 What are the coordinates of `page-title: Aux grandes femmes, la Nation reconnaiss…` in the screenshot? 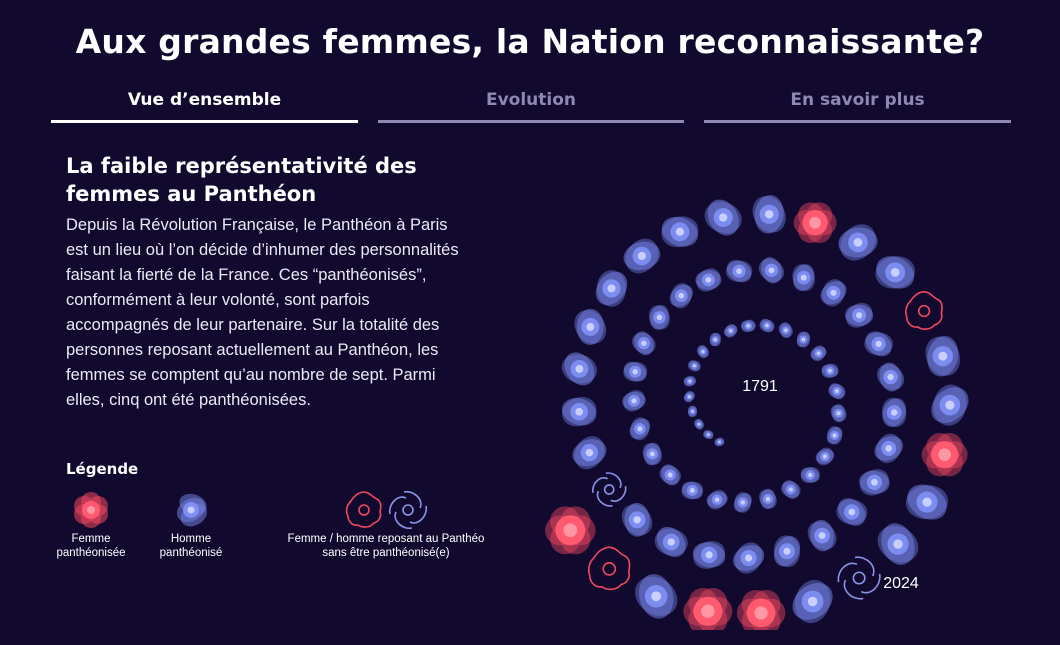 It's located at (530, 41).